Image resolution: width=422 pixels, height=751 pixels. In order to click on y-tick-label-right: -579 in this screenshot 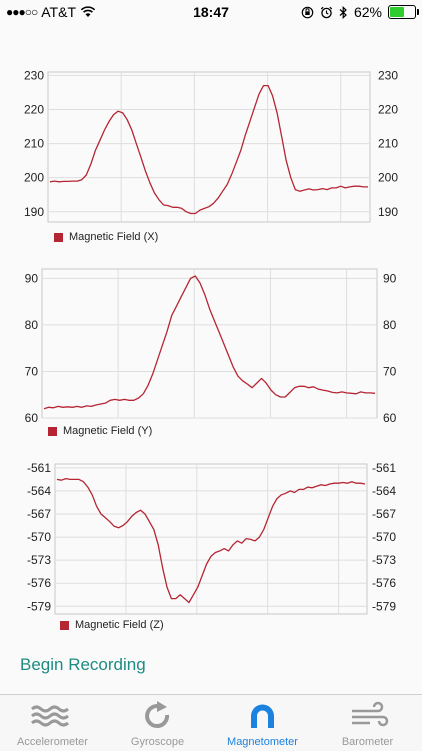, I will do `click(384, 606)`.